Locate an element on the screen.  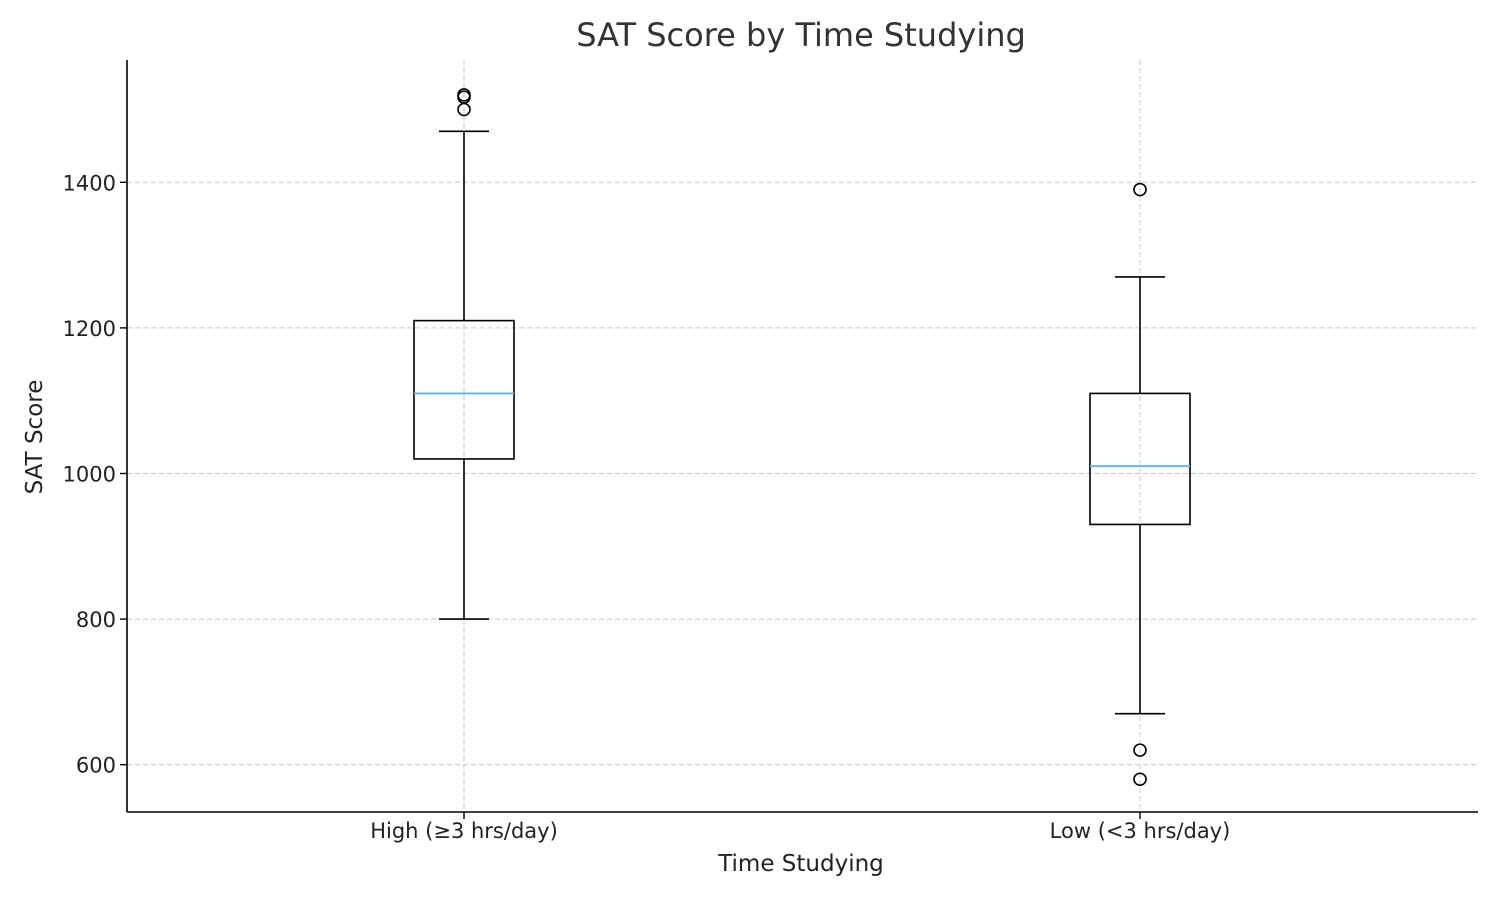
x-axis-label: Time Studying is located at coordinates (800, 864).